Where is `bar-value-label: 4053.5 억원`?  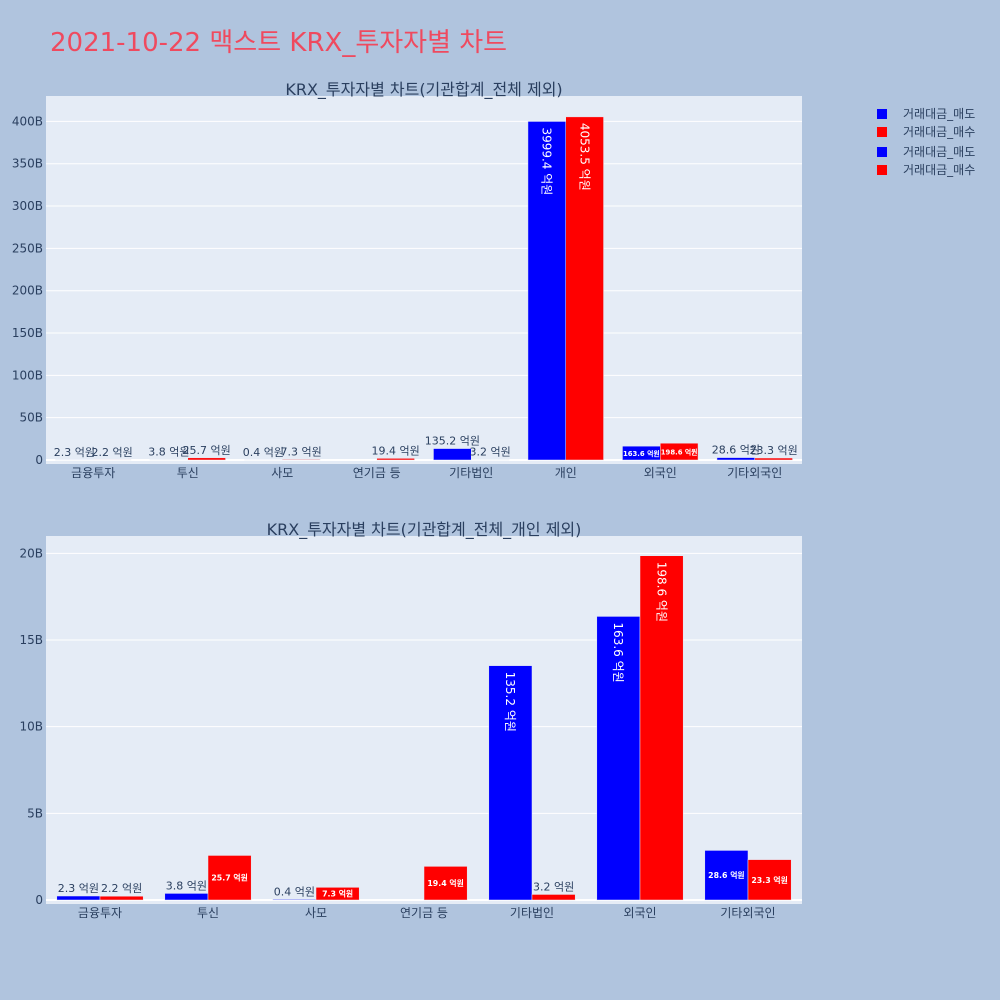
bar-value-label: 4053.5 억원 is located at coordinates (584, 157).